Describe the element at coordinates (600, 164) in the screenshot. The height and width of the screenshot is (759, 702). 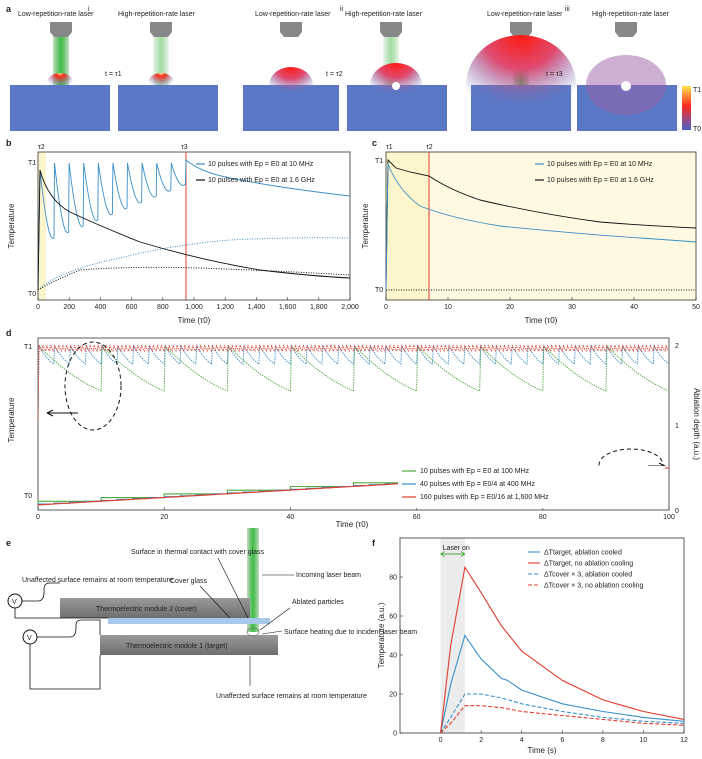
I see `legend-item: 10 pulses with Ep = E0 at 10 MHz` at that location.